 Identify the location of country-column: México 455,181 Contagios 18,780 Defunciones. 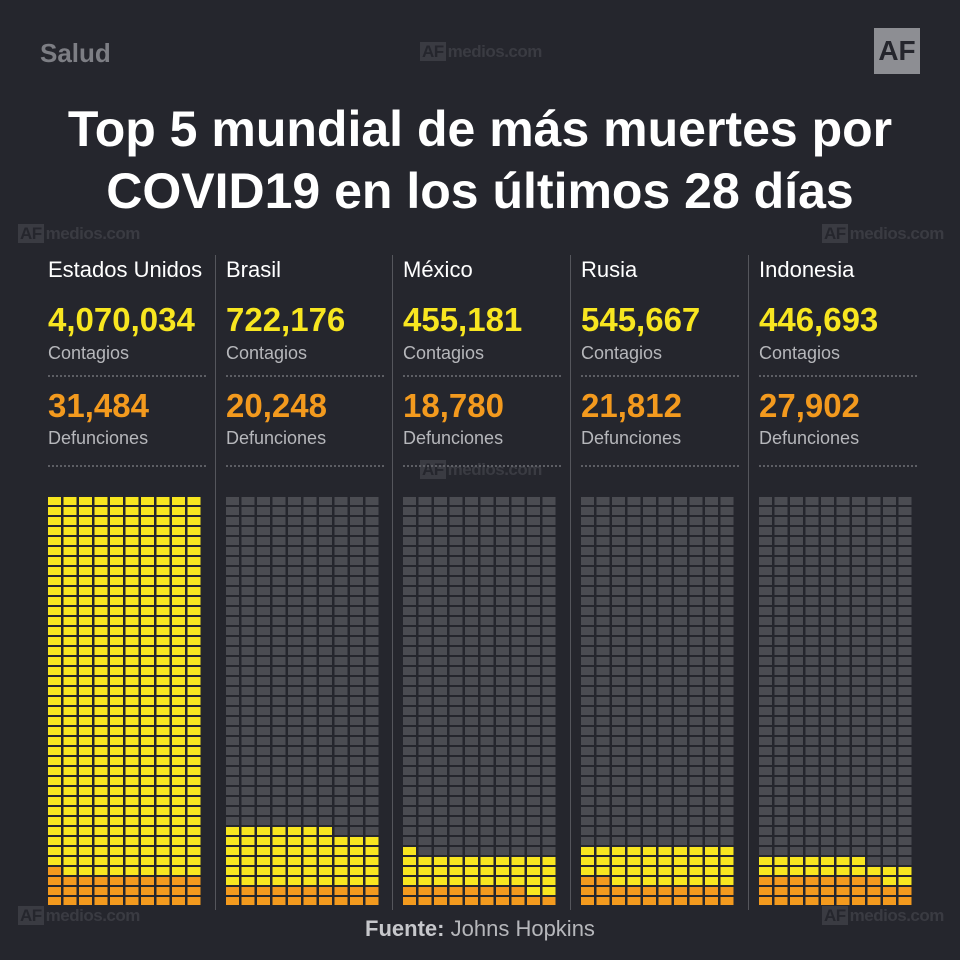
(481, 582).